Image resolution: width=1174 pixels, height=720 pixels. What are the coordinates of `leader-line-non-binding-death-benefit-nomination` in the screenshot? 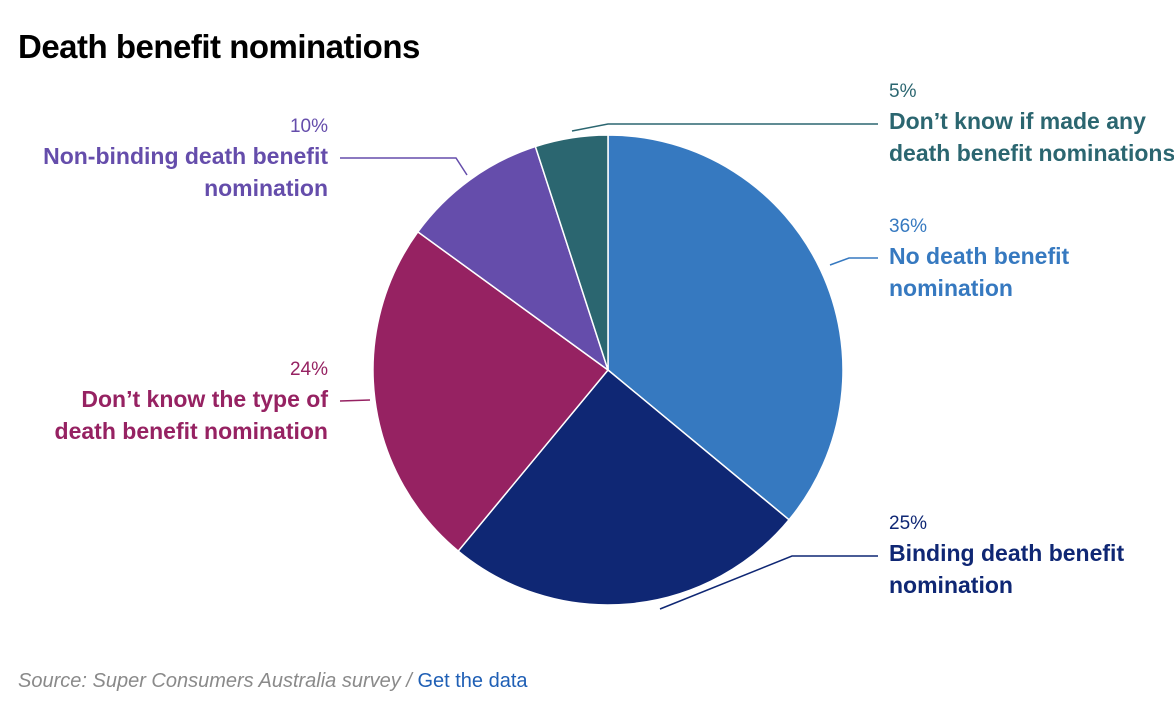 It's located at (404, 166).